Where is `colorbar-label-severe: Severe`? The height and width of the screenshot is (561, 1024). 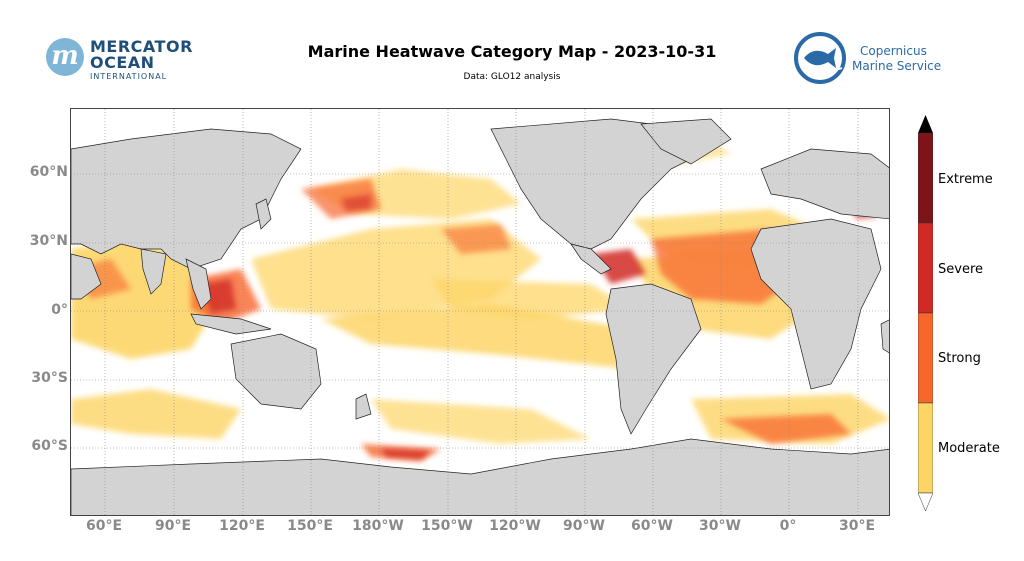 colorbar-label-severe: Severe is located at coordinates (960, 269).